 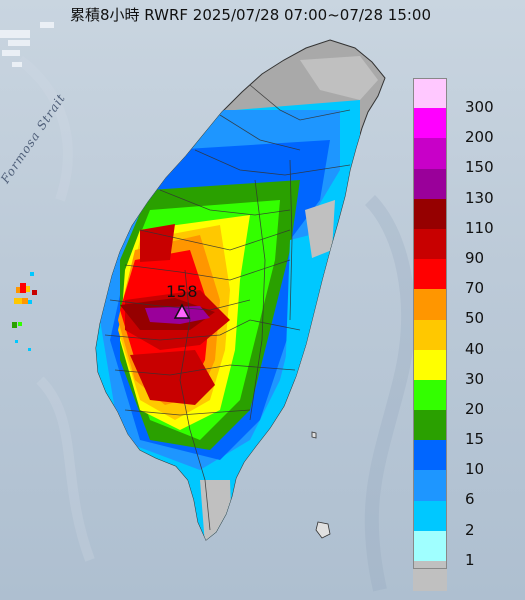 What do you see at coordinates (475, 378) in the screenshot?
I see `legend-label: 30` at bounding box center [475, 378].